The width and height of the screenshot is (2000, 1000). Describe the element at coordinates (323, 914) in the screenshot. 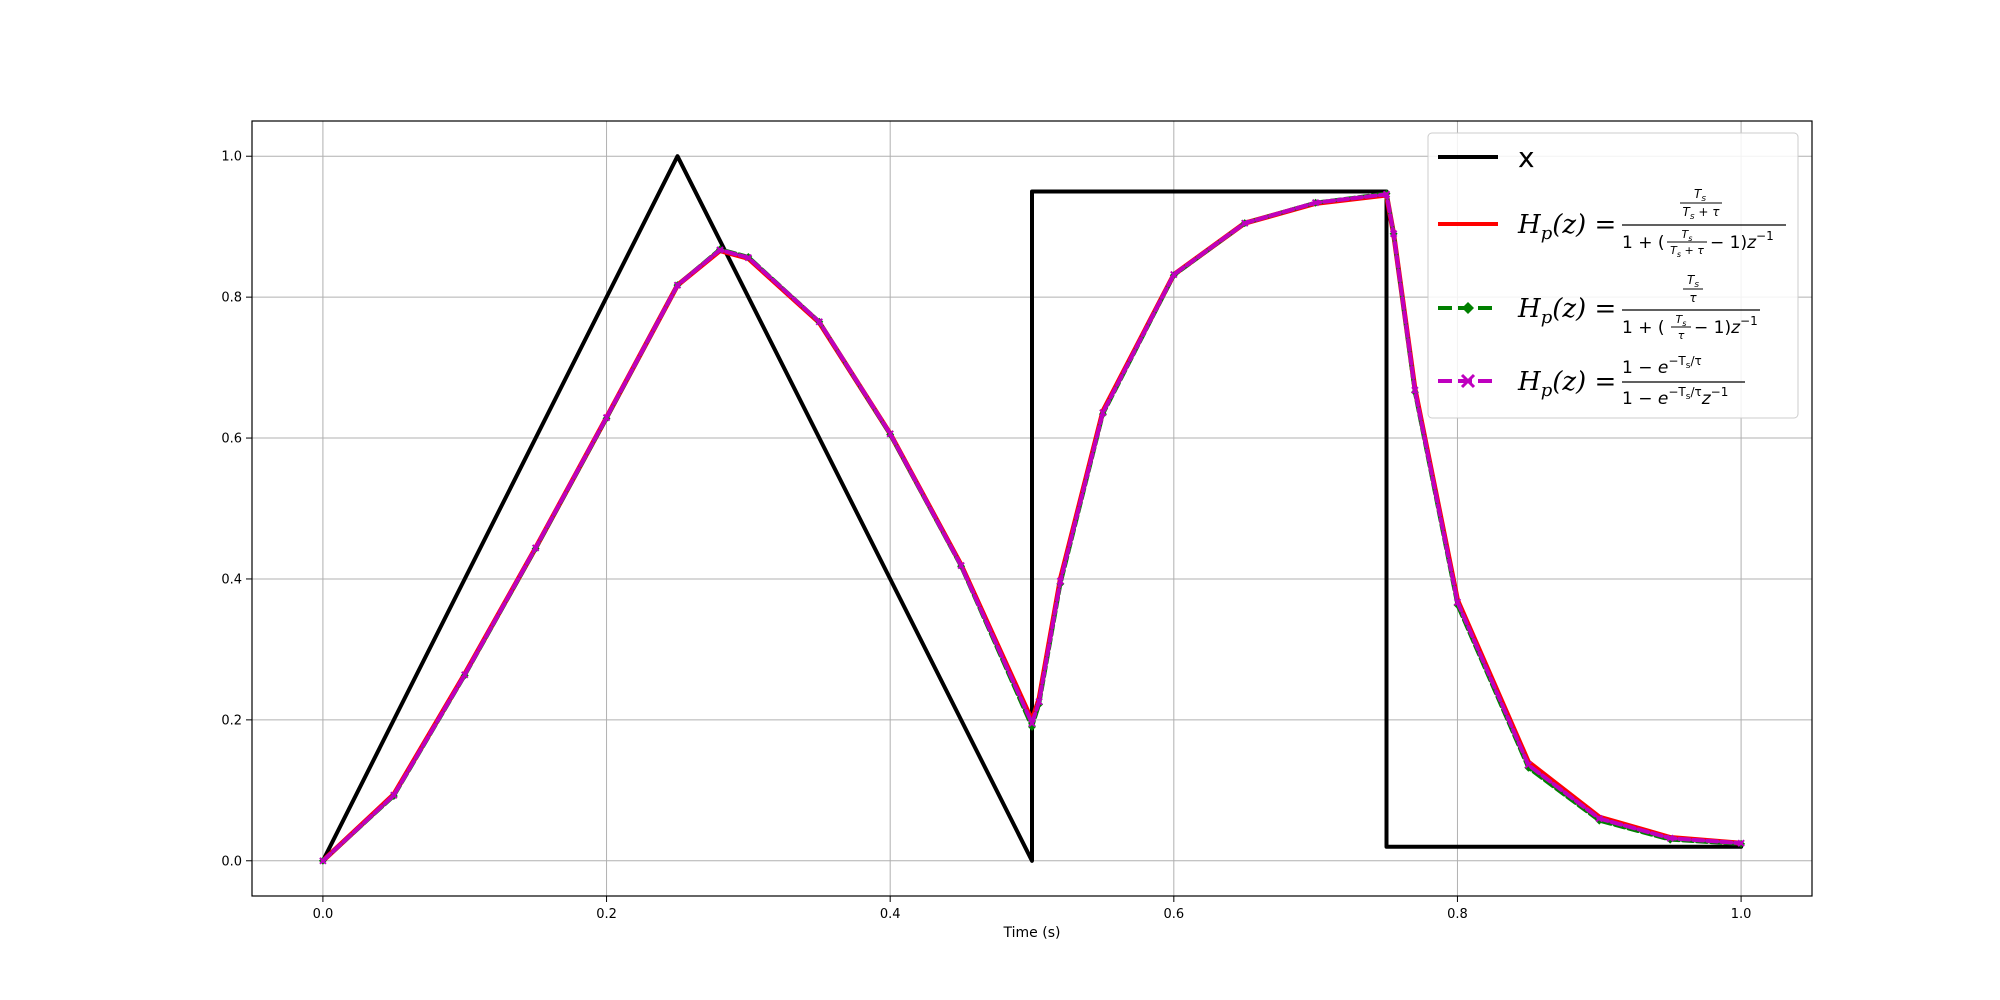

I see `x-tick-label: 0.0` at that location.